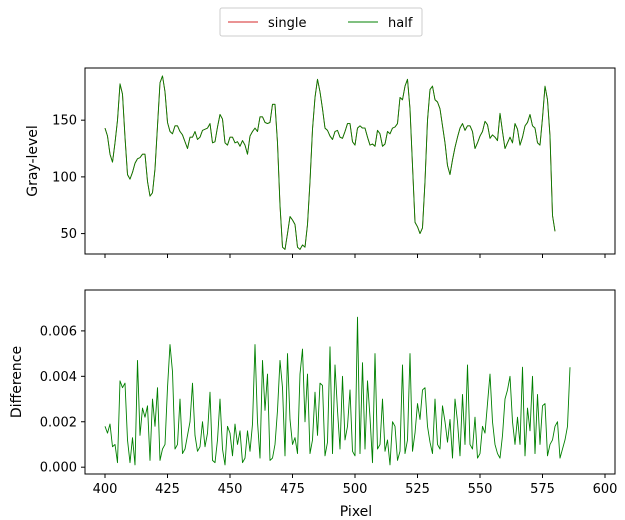 The width and height of the screenshot is (625, 520). I want to click on y-ticks: 50 100 150, so click(68, 178).